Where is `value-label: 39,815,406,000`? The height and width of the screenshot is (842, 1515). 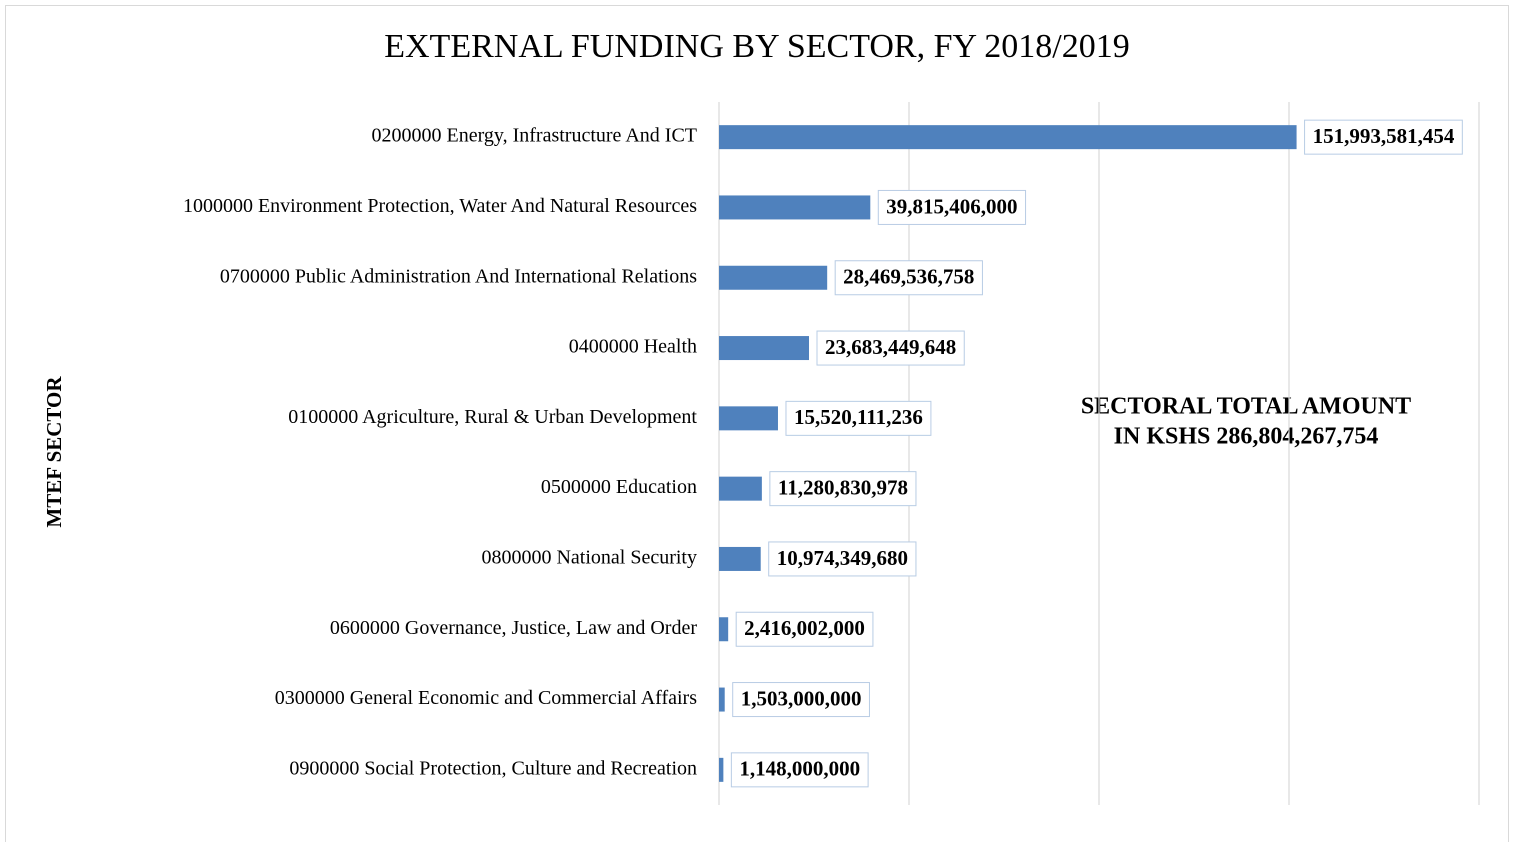 value-label: 39,815,406,000 is located at coordinates (951, 206).